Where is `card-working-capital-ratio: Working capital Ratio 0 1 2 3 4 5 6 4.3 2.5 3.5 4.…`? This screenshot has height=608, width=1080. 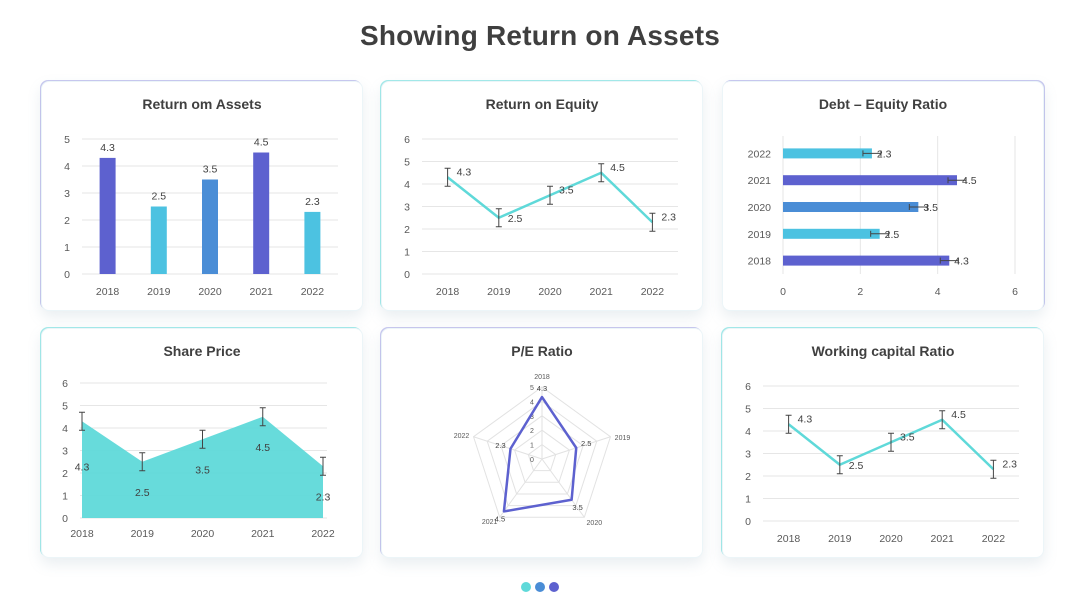 card-working-capital-ratio: Working capital Ratio 0 1 2 3 4 5 6 4.3 2.5 3.5 4.… is located at coordinates (883, 443).